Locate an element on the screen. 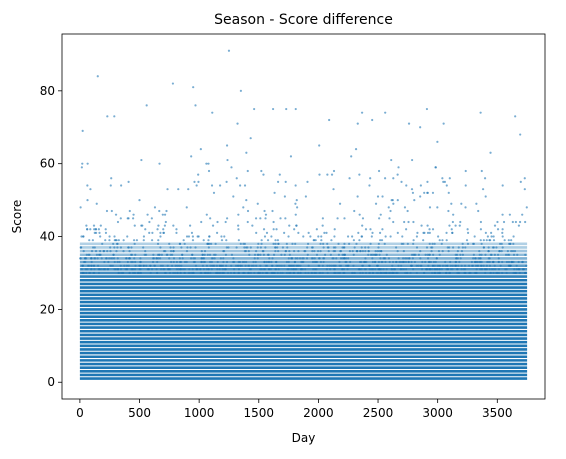 This screenshot has height=459, width=566. x-tick-label: 2500 is located at coordinates (378, 413).